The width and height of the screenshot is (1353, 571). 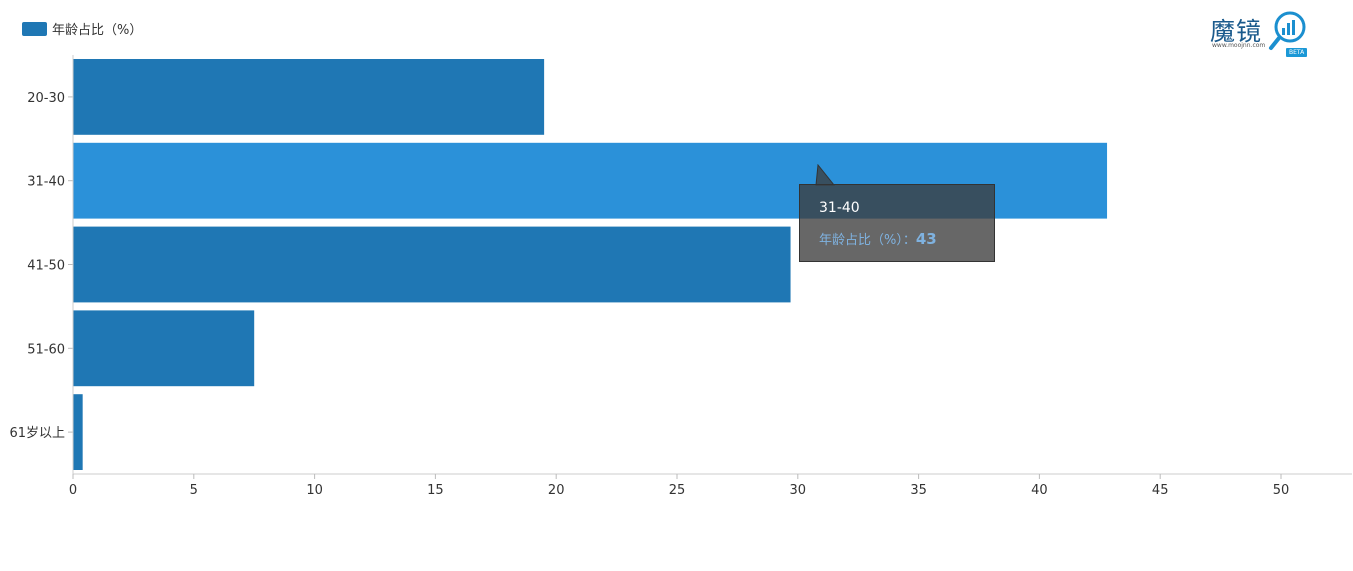 I want to click on legend-swatch, so click(x=34, y=28).